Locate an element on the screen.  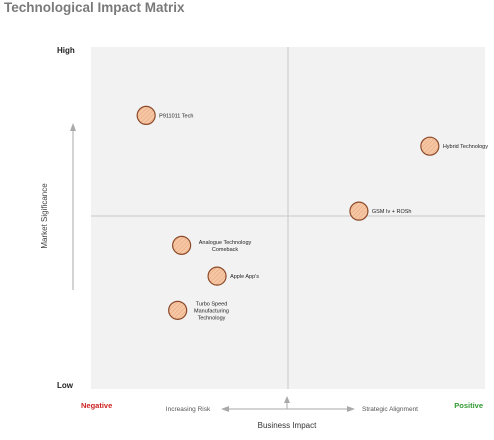
x-negative-label: Negative is located at coordinates (96, 405).